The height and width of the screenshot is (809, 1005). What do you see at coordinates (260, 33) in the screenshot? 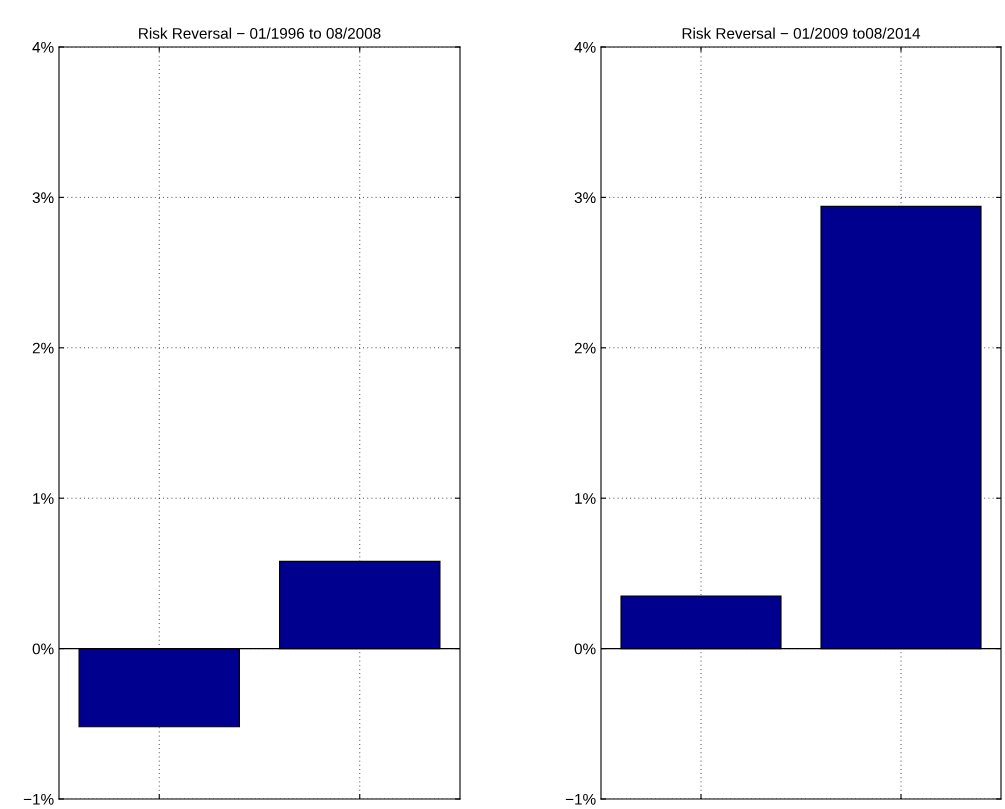
I see `chart-title: Risk Reversal − 01/1996 to 08/2008` at bounding box center [260, 33].